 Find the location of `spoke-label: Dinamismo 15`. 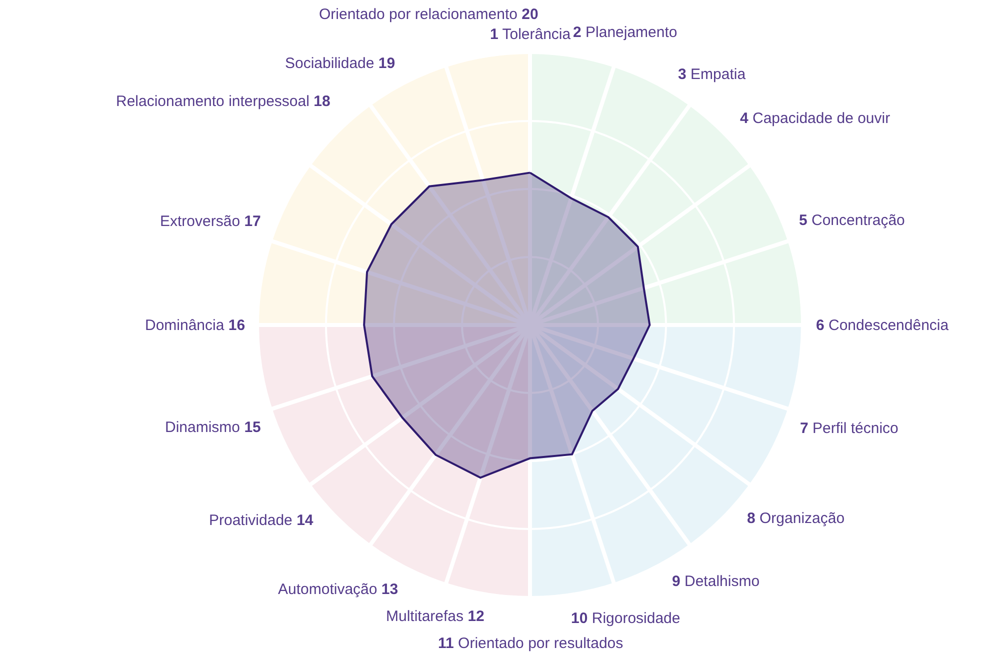

spoke-label: Dinamismo 15 is located at coordinates (213, 427).